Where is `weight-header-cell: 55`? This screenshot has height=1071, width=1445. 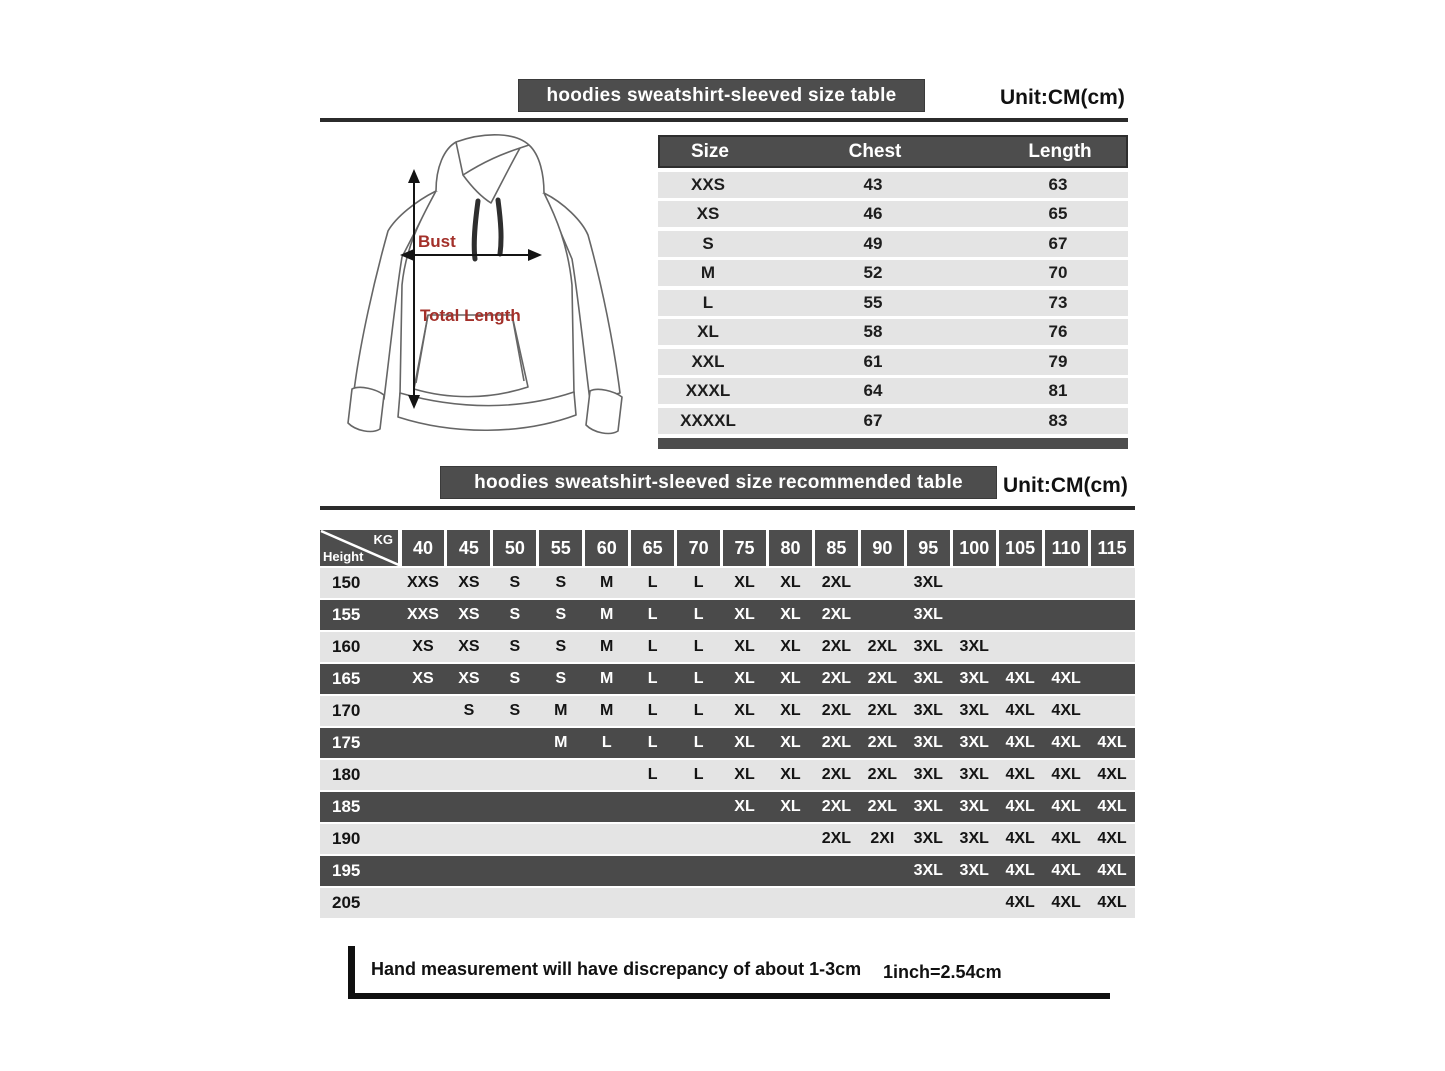 weight-header-cell: 55 is located at coordinates (561, 548).